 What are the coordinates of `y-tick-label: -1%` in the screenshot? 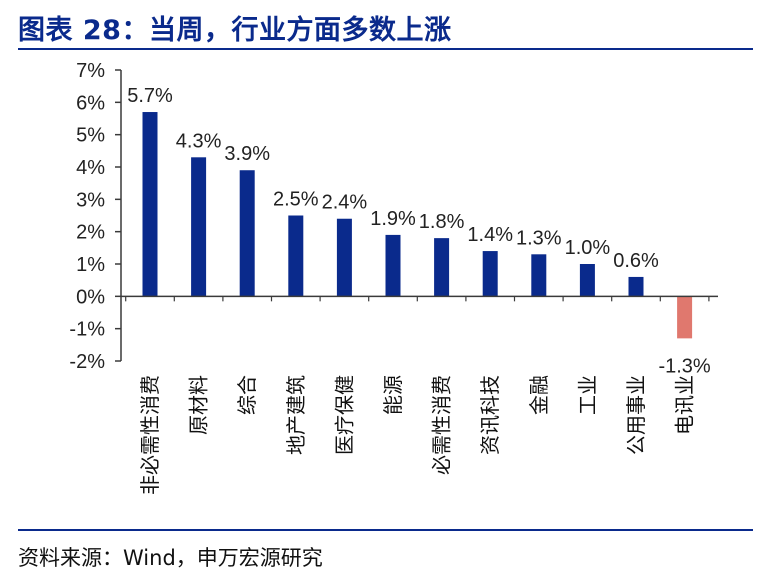 It's located at (87, 330).